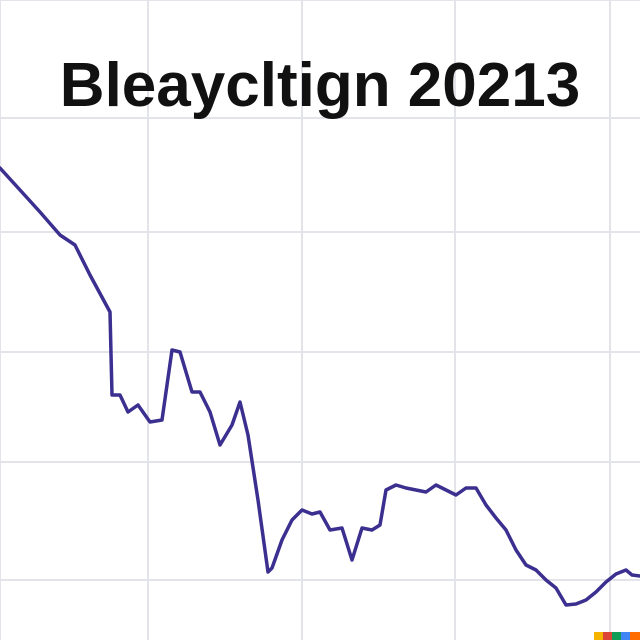 The image size is (640, 640). I want to click on chart-title: Bleaycltign 20213, so click(320, 85).